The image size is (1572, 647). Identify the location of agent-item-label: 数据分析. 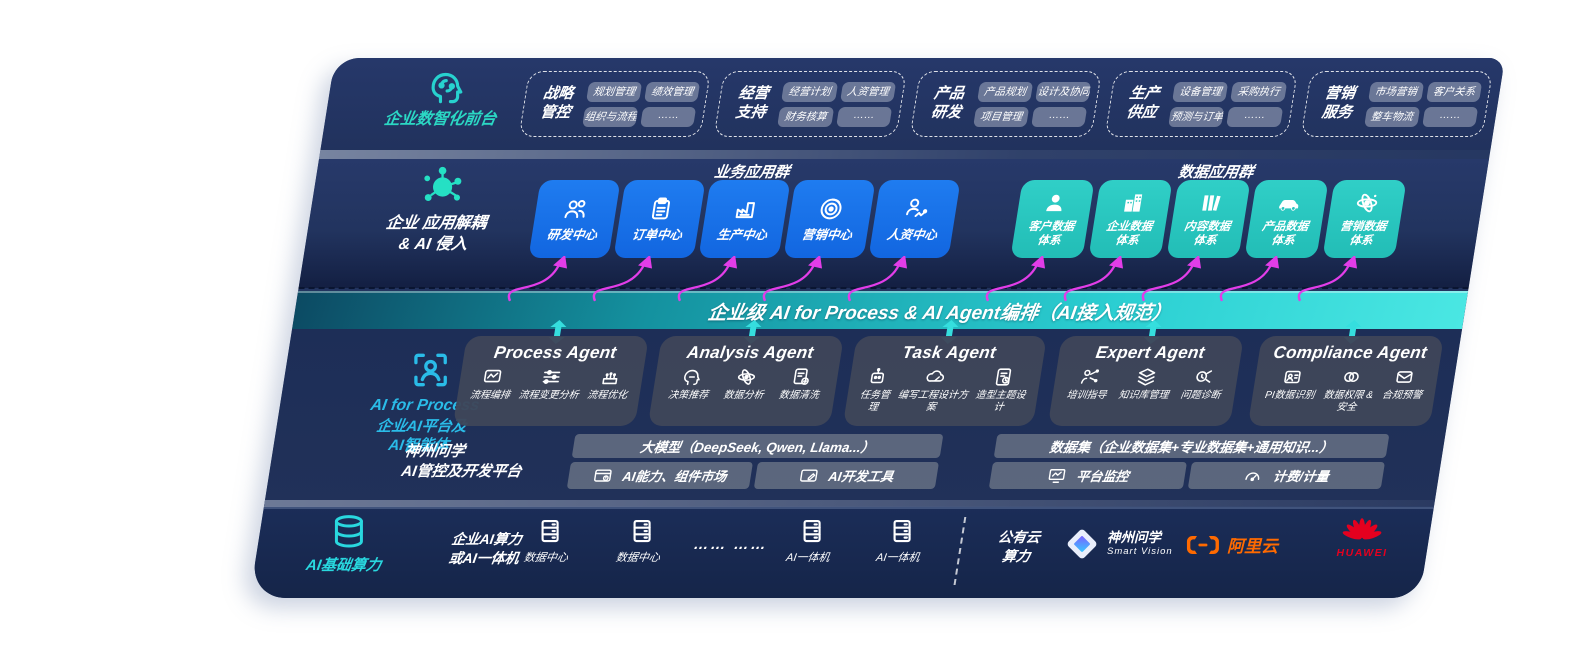
(743, 395).